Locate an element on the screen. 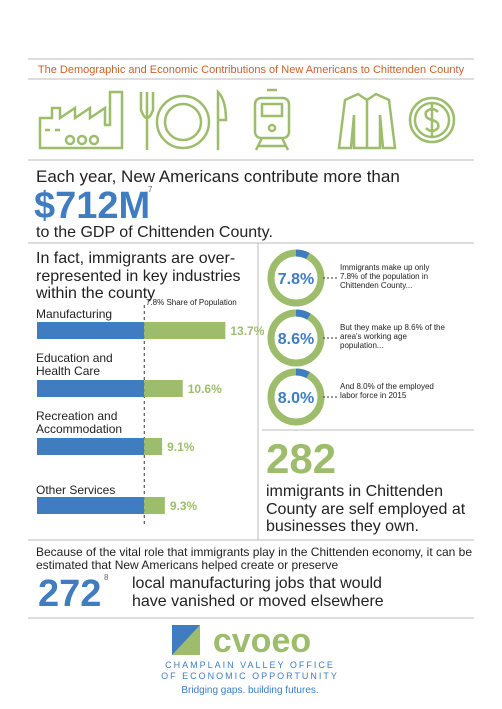  gdp-tail: to the GDP of Chittenden County. is located at coordinates (154, 232).